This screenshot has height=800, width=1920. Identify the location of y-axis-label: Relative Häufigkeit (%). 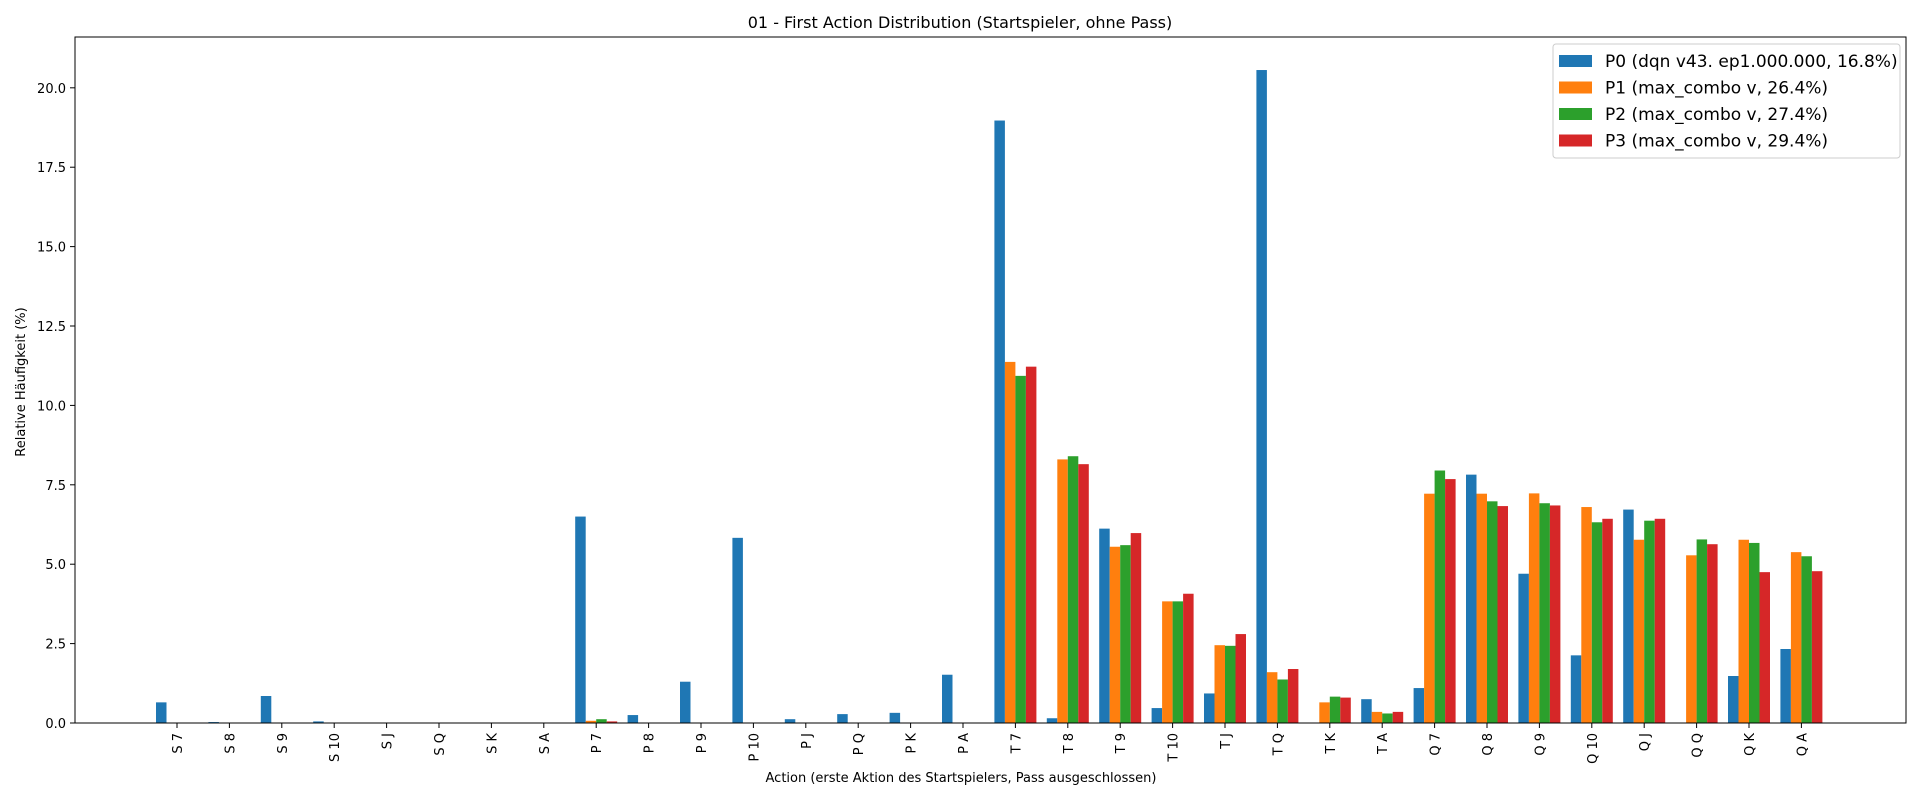
(21, 381).